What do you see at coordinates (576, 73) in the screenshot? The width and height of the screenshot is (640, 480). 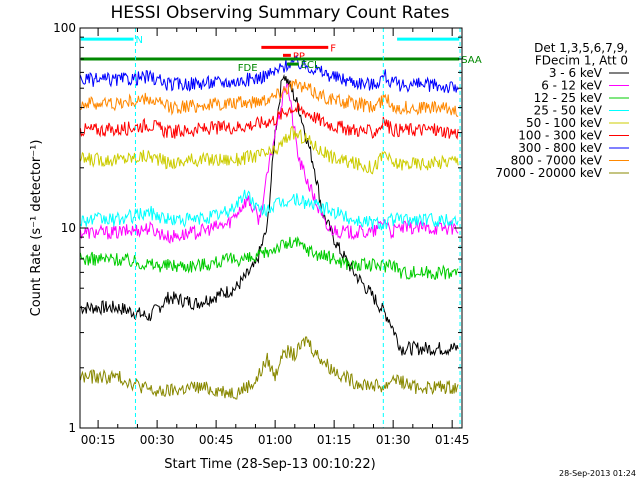 I see `legend-label-3-6-kev: 3 - 6 keV` at bounding box center [576, 73].